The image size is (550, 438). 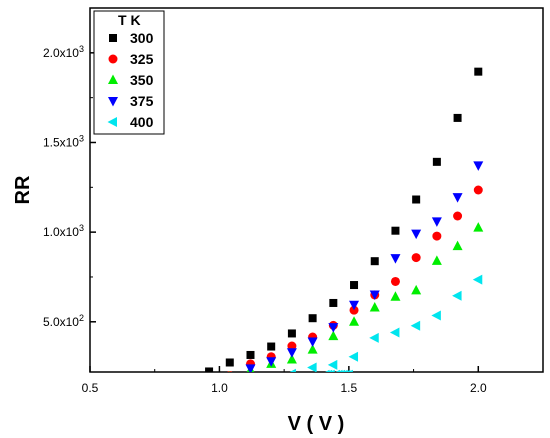 What do you see at coordinates (90, 388) in the screenshot?
I see `x-tick-label: 0.5` at bounding box center [90, 388].